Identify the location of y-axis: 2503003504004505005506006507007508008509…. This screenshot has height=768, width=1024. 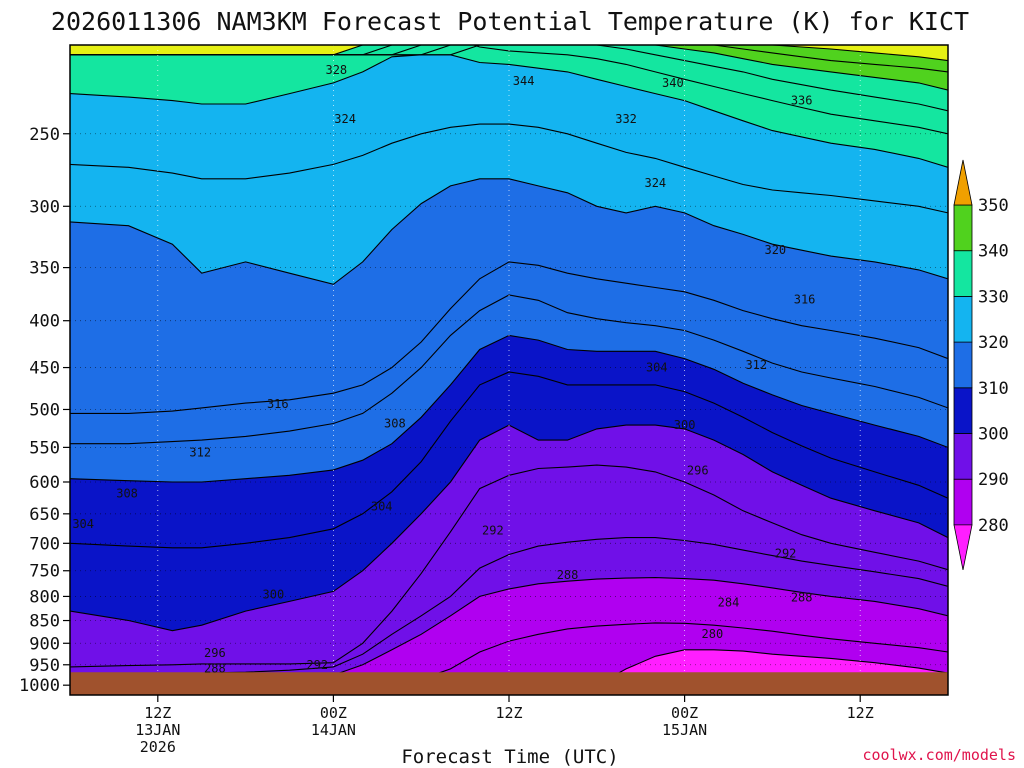
(44, 410).